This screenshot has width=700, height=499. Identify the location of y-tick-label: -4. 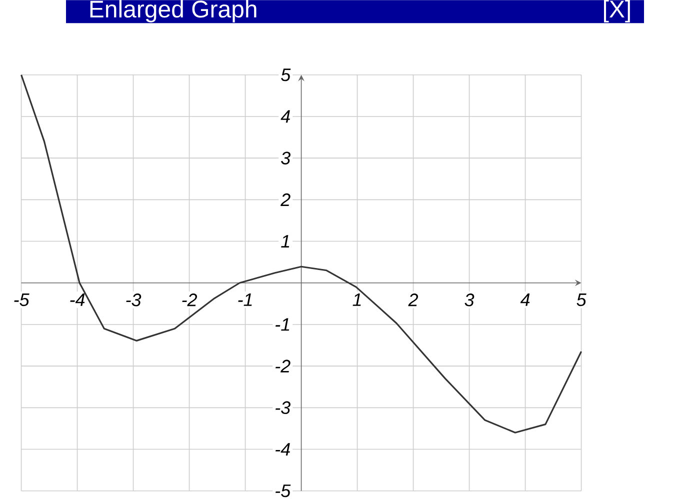
(283, 449).